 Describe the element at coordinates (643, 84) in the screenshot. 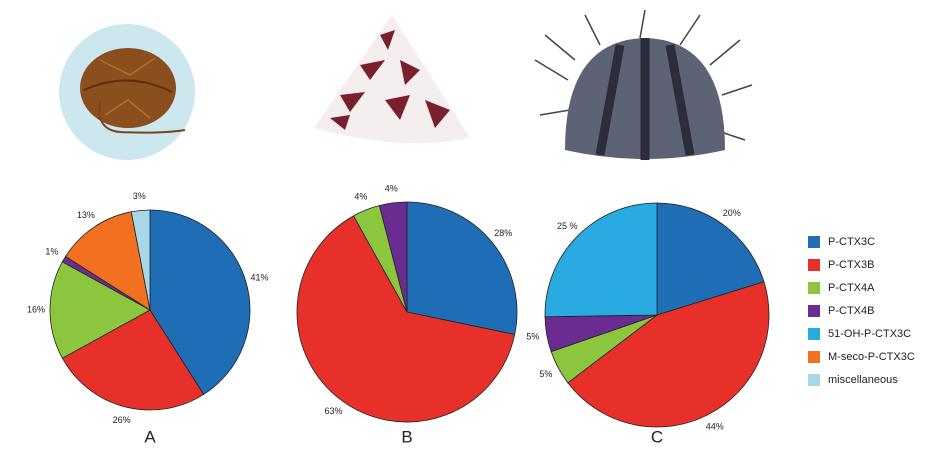

I see `sea-urchin-illustration` at that location.